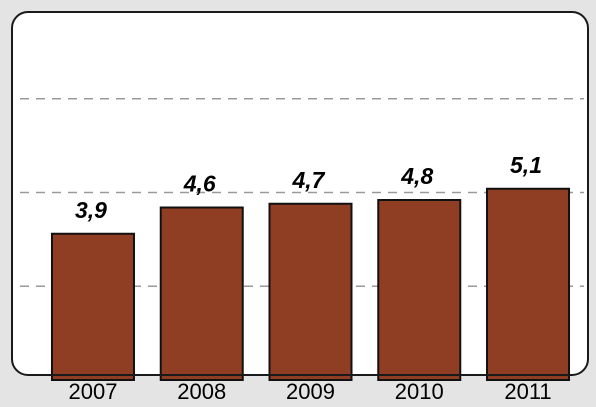 This screenshot has width=596, height=407. I want to click on value-label: 5,1, so click(526, 165).